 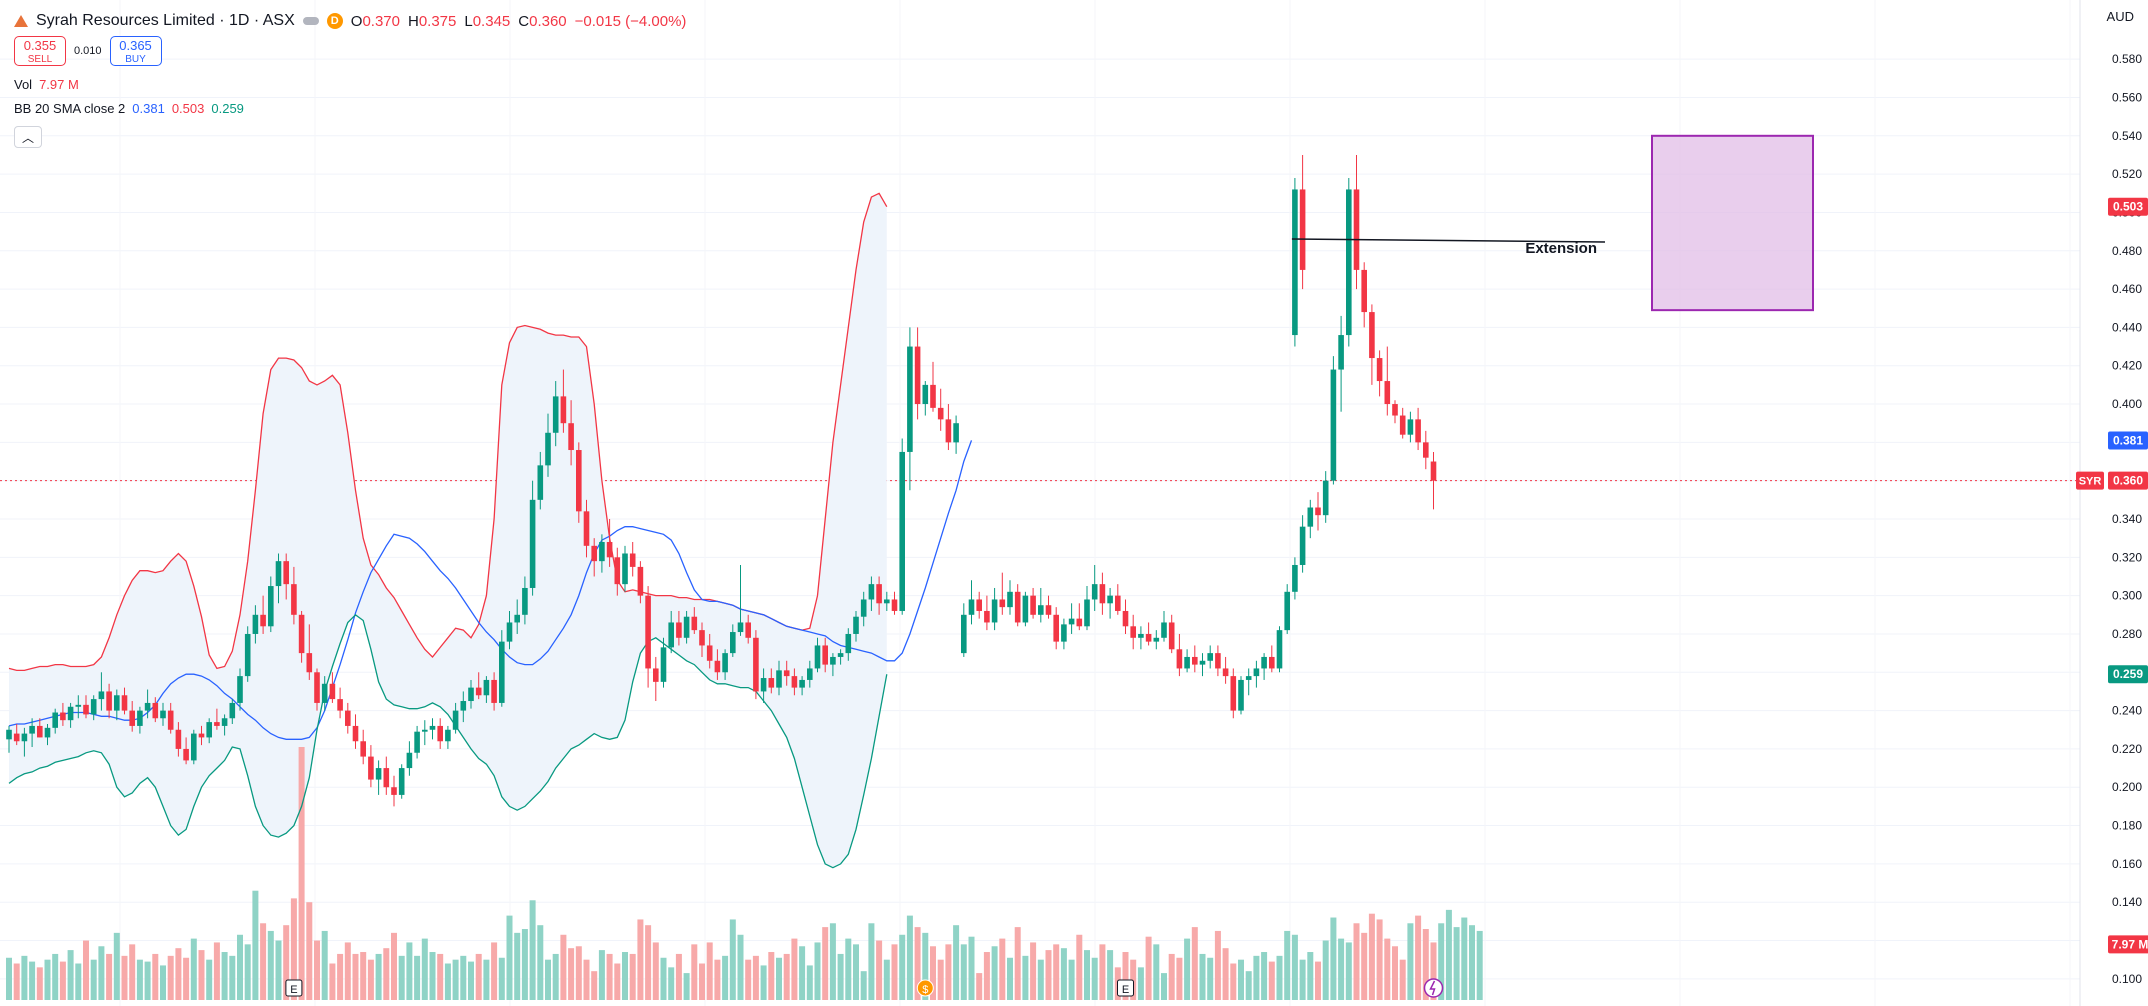 What do you see at coordinates (40, 51) in the screenshot?
I see `sell-button: 0.355 SELL` at bounding box center [40, 51].